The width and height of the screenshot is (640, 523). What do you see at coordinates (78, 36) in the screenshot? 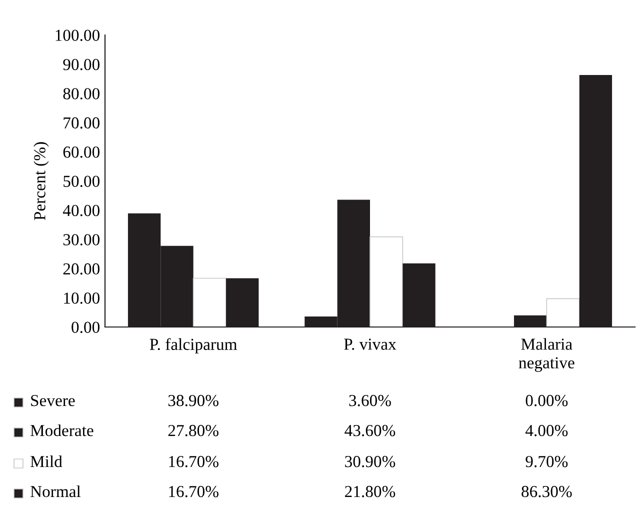
I see `y-tick-label: 100.00` at bounding box center [78, 36].